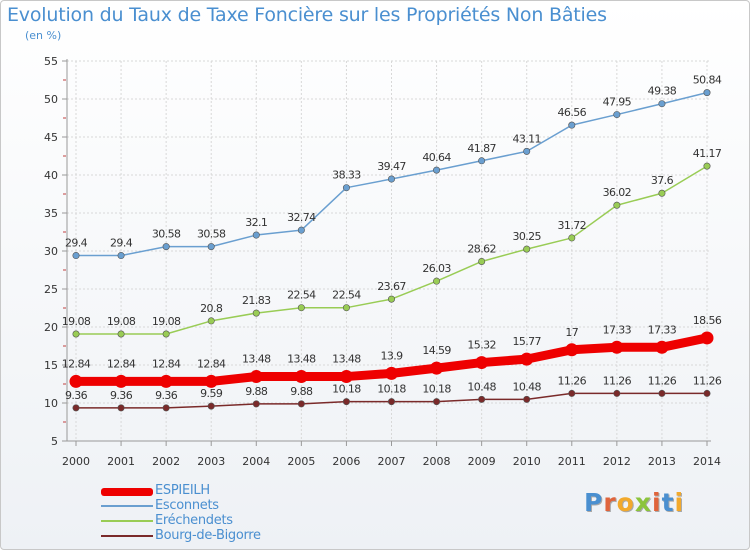  What do you see at coordinates (527, 461) in the screenshot?
I see `x-tick-label: 2010` at bounding box center [527, 461].